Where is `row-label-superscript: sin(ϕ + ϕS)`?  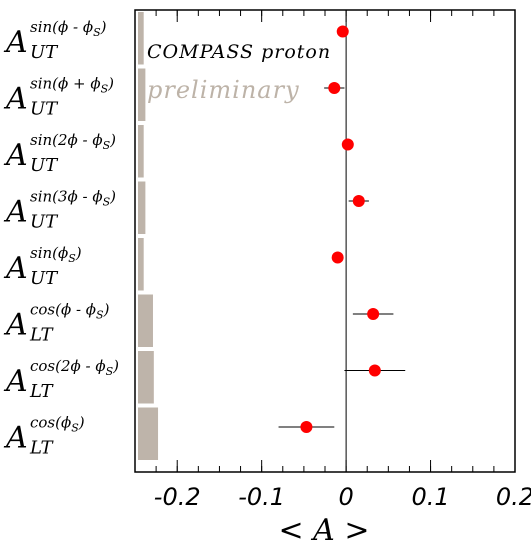
row-label-superscript: sin(ϕ + ϕS) is located at coordinates (72, 85).